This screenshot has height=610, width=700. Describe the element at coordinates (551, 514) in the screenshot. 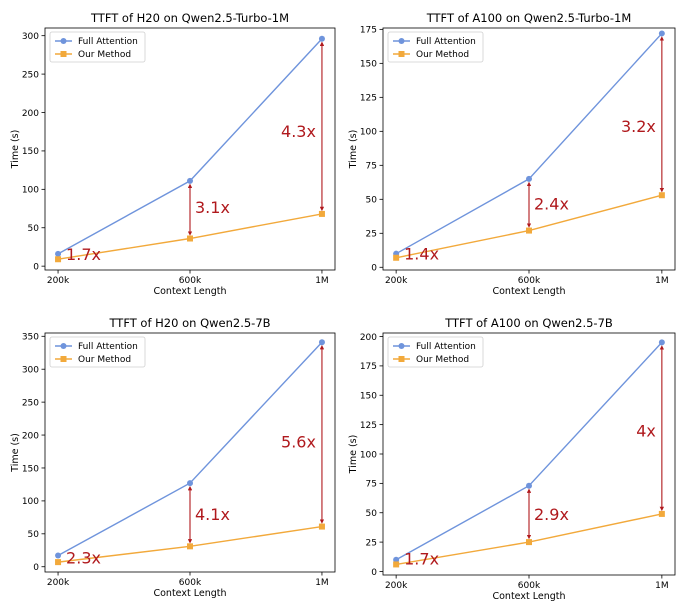

I see `speedup-label: 2.9x` at that location.